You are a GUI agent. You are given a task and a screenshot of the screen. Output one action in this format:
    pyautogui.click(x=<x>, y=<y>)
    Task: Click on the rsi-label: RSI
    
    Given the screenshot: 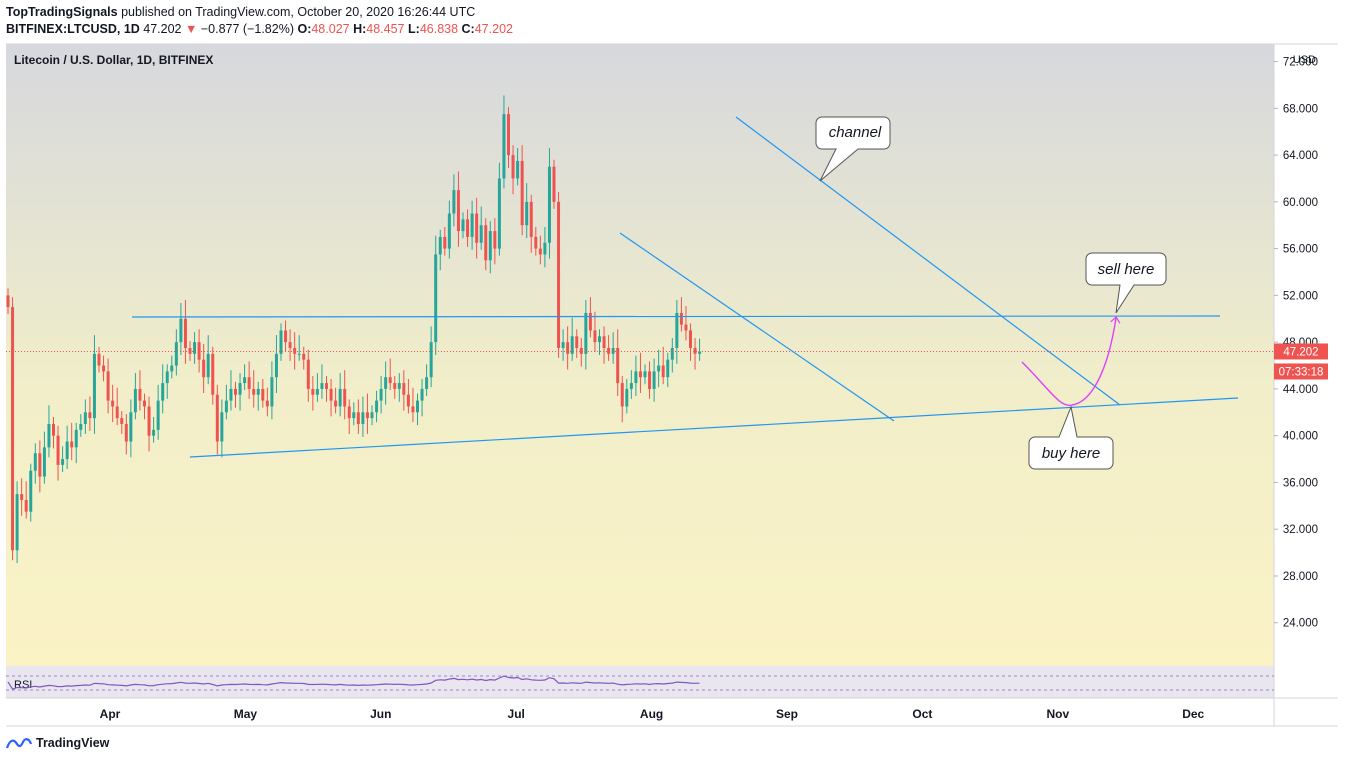 What is the action you would take?
    pyautogui.click(x=23, y=685)
    